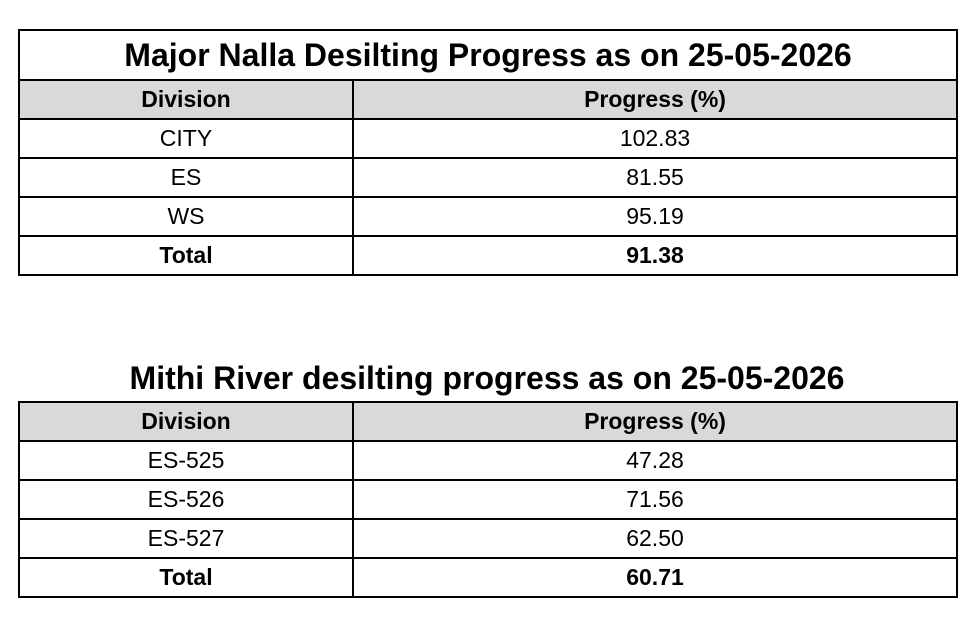  I want to click on table-row: ES-525 47.28, so click(488, 460).